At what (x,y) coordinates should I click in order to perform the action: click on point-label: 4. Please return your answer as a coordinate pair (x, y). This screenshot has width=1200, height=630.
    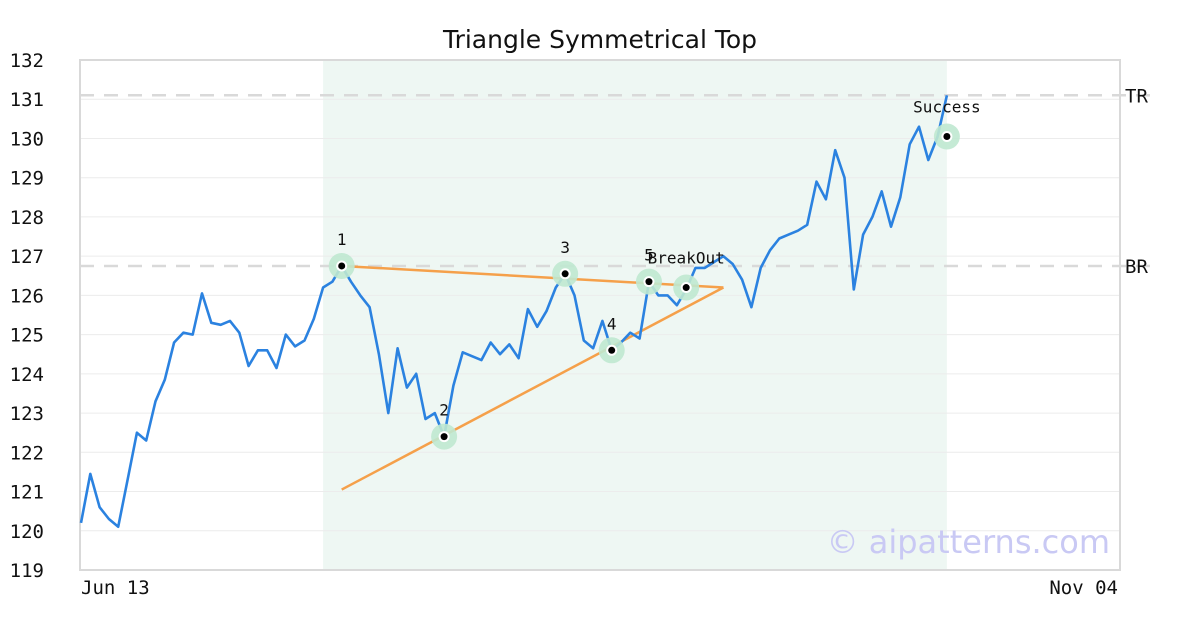
    Looking at the image, I should click on (612, 323).